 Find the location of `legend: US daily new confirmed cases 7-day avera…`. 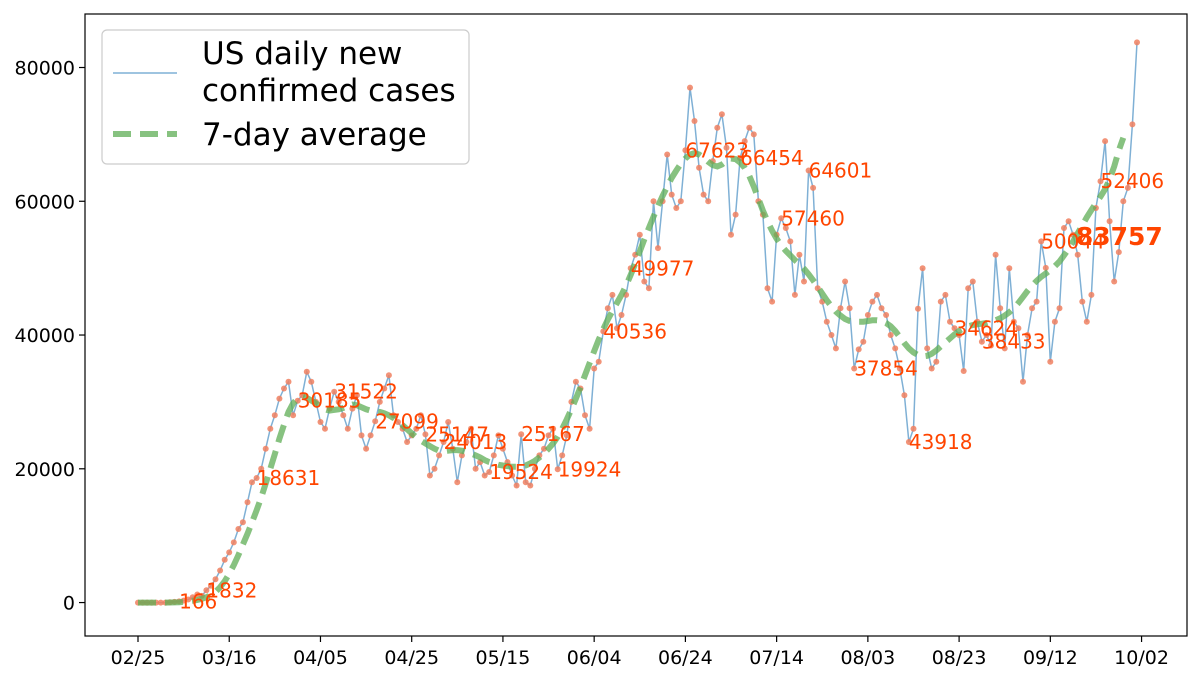

legend: US daily new confirmed cases 7-day avera… is located at coordinates (285, 97).